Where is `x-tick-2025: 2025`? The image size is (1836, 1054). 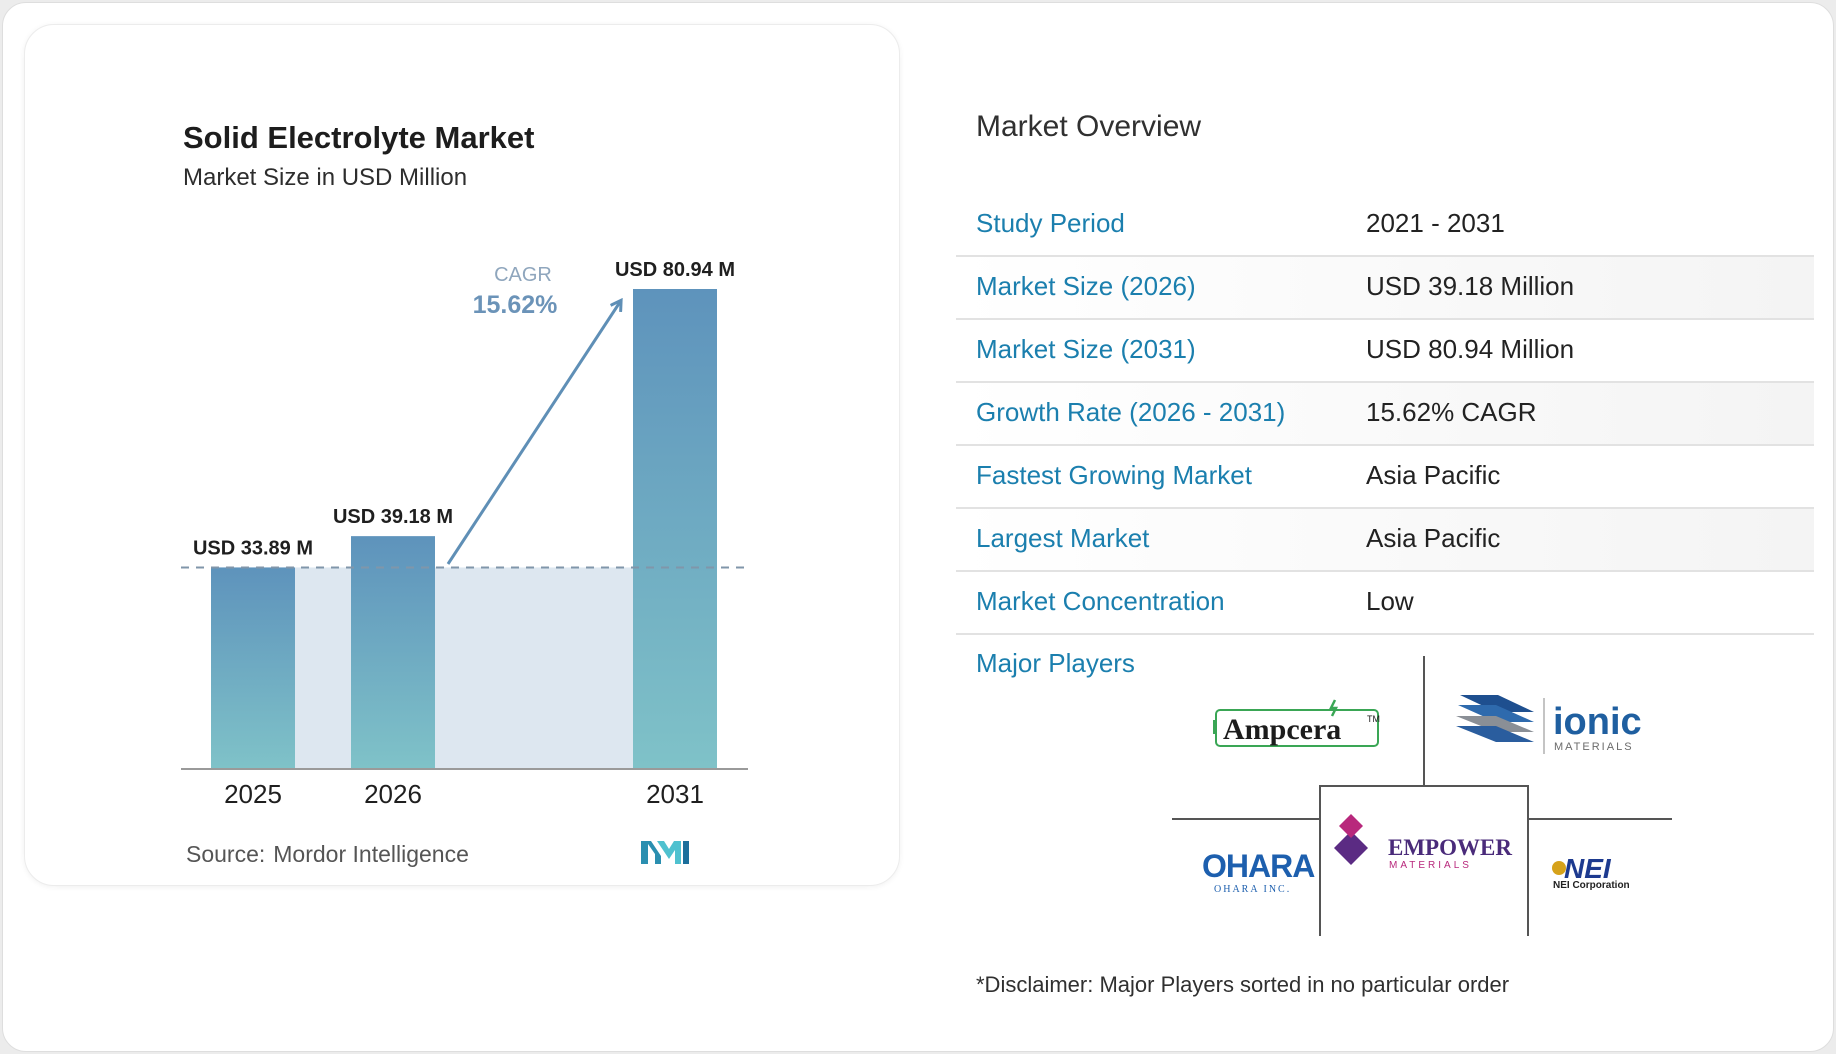 x-tick-2025: 2025 is located at coordinates (253, 794).